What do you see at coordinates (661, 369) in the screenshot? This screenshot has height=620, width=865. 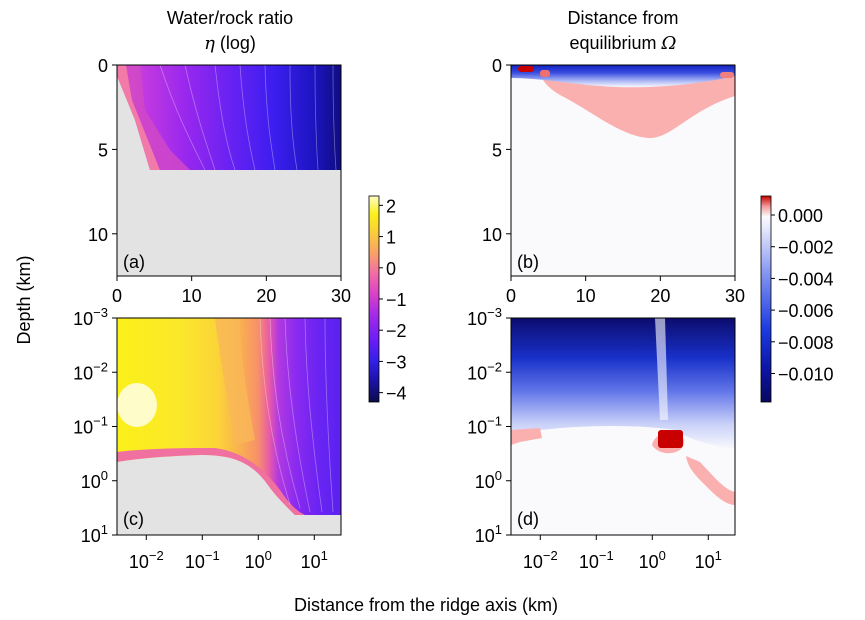 I see `panel-d-vertical-plume` at bounding box center [661, 369].